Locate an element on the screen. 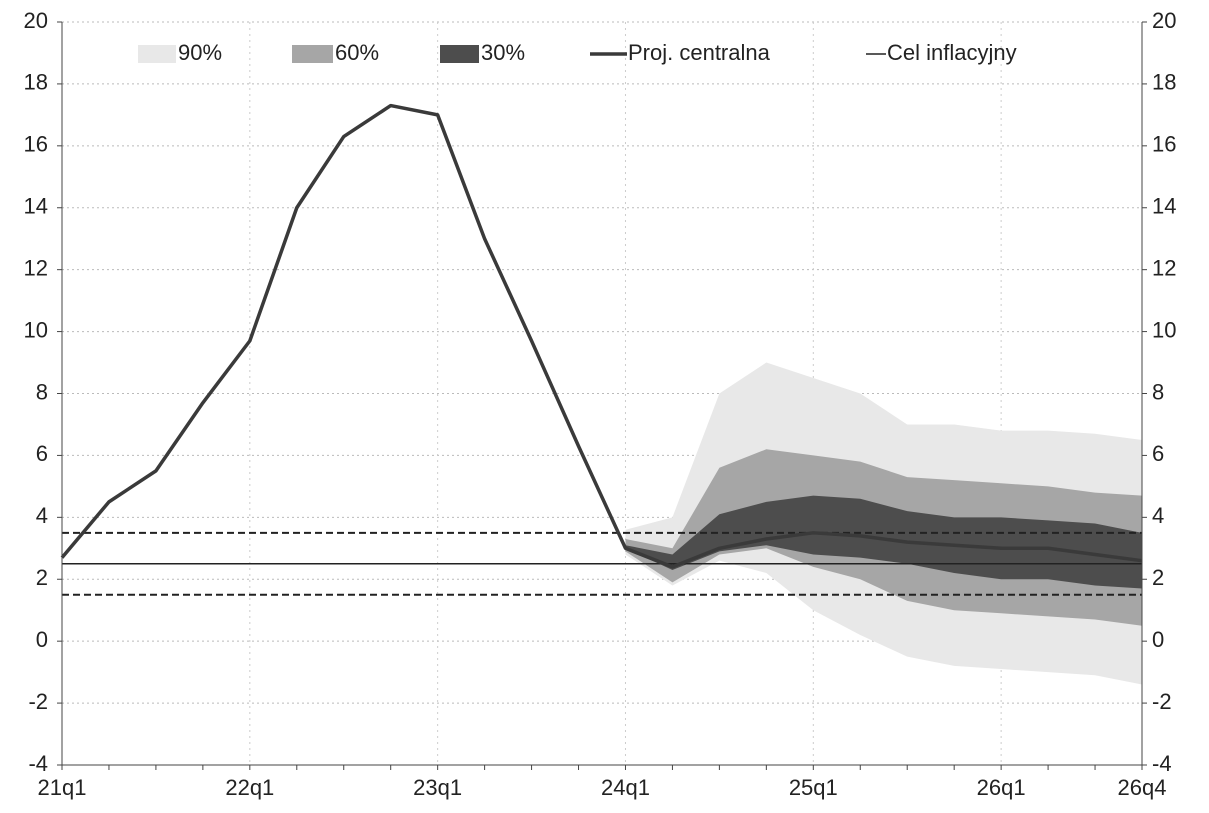 The width and height of the screenshot is (1209, 813). y2-tick-label: 0 is located at coordinates (1158, 639).